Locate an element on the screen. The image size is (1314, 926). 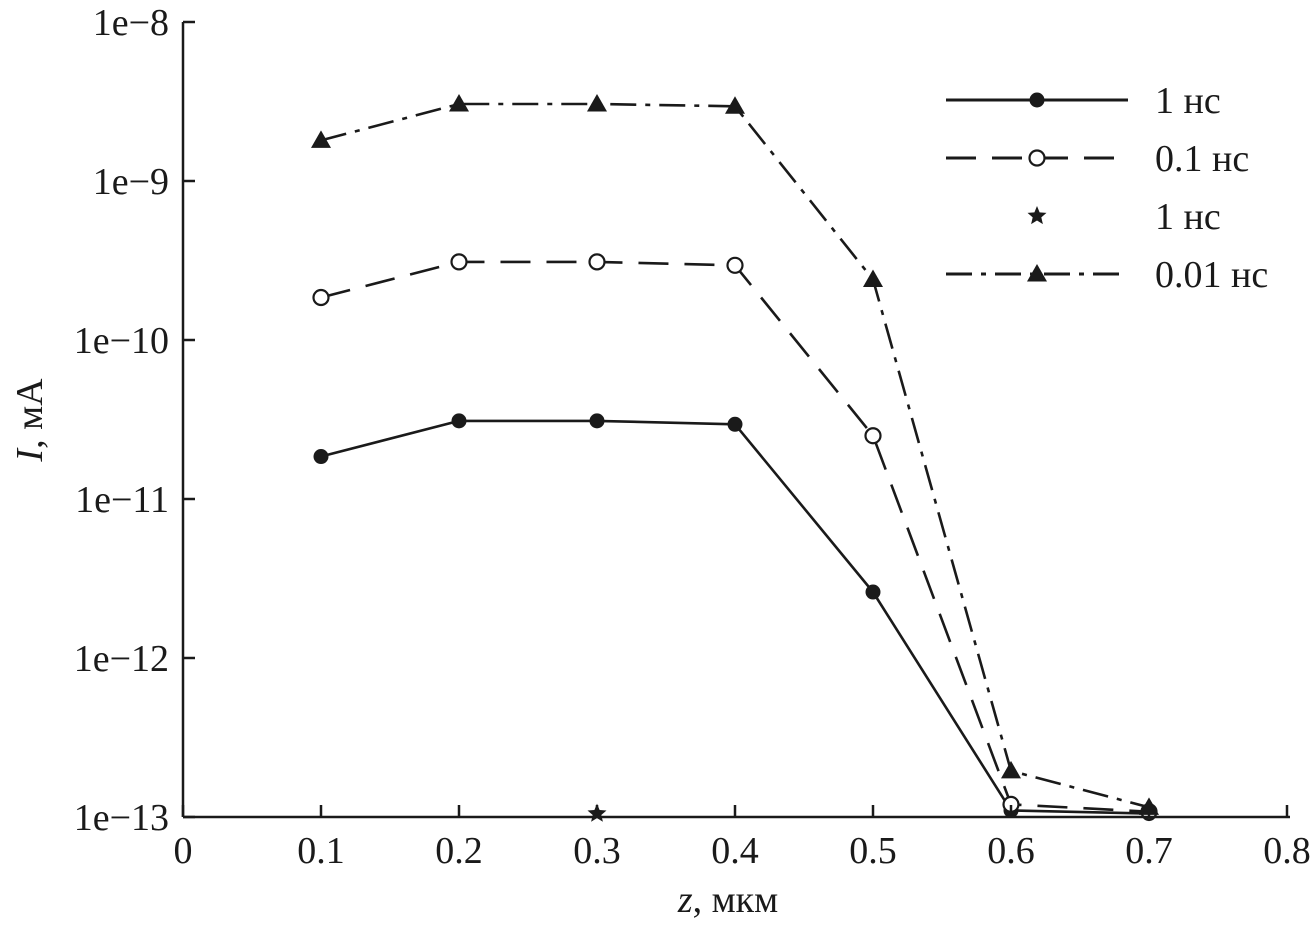
x-tick-label: 0.5 is located at coordinates (873, 851).